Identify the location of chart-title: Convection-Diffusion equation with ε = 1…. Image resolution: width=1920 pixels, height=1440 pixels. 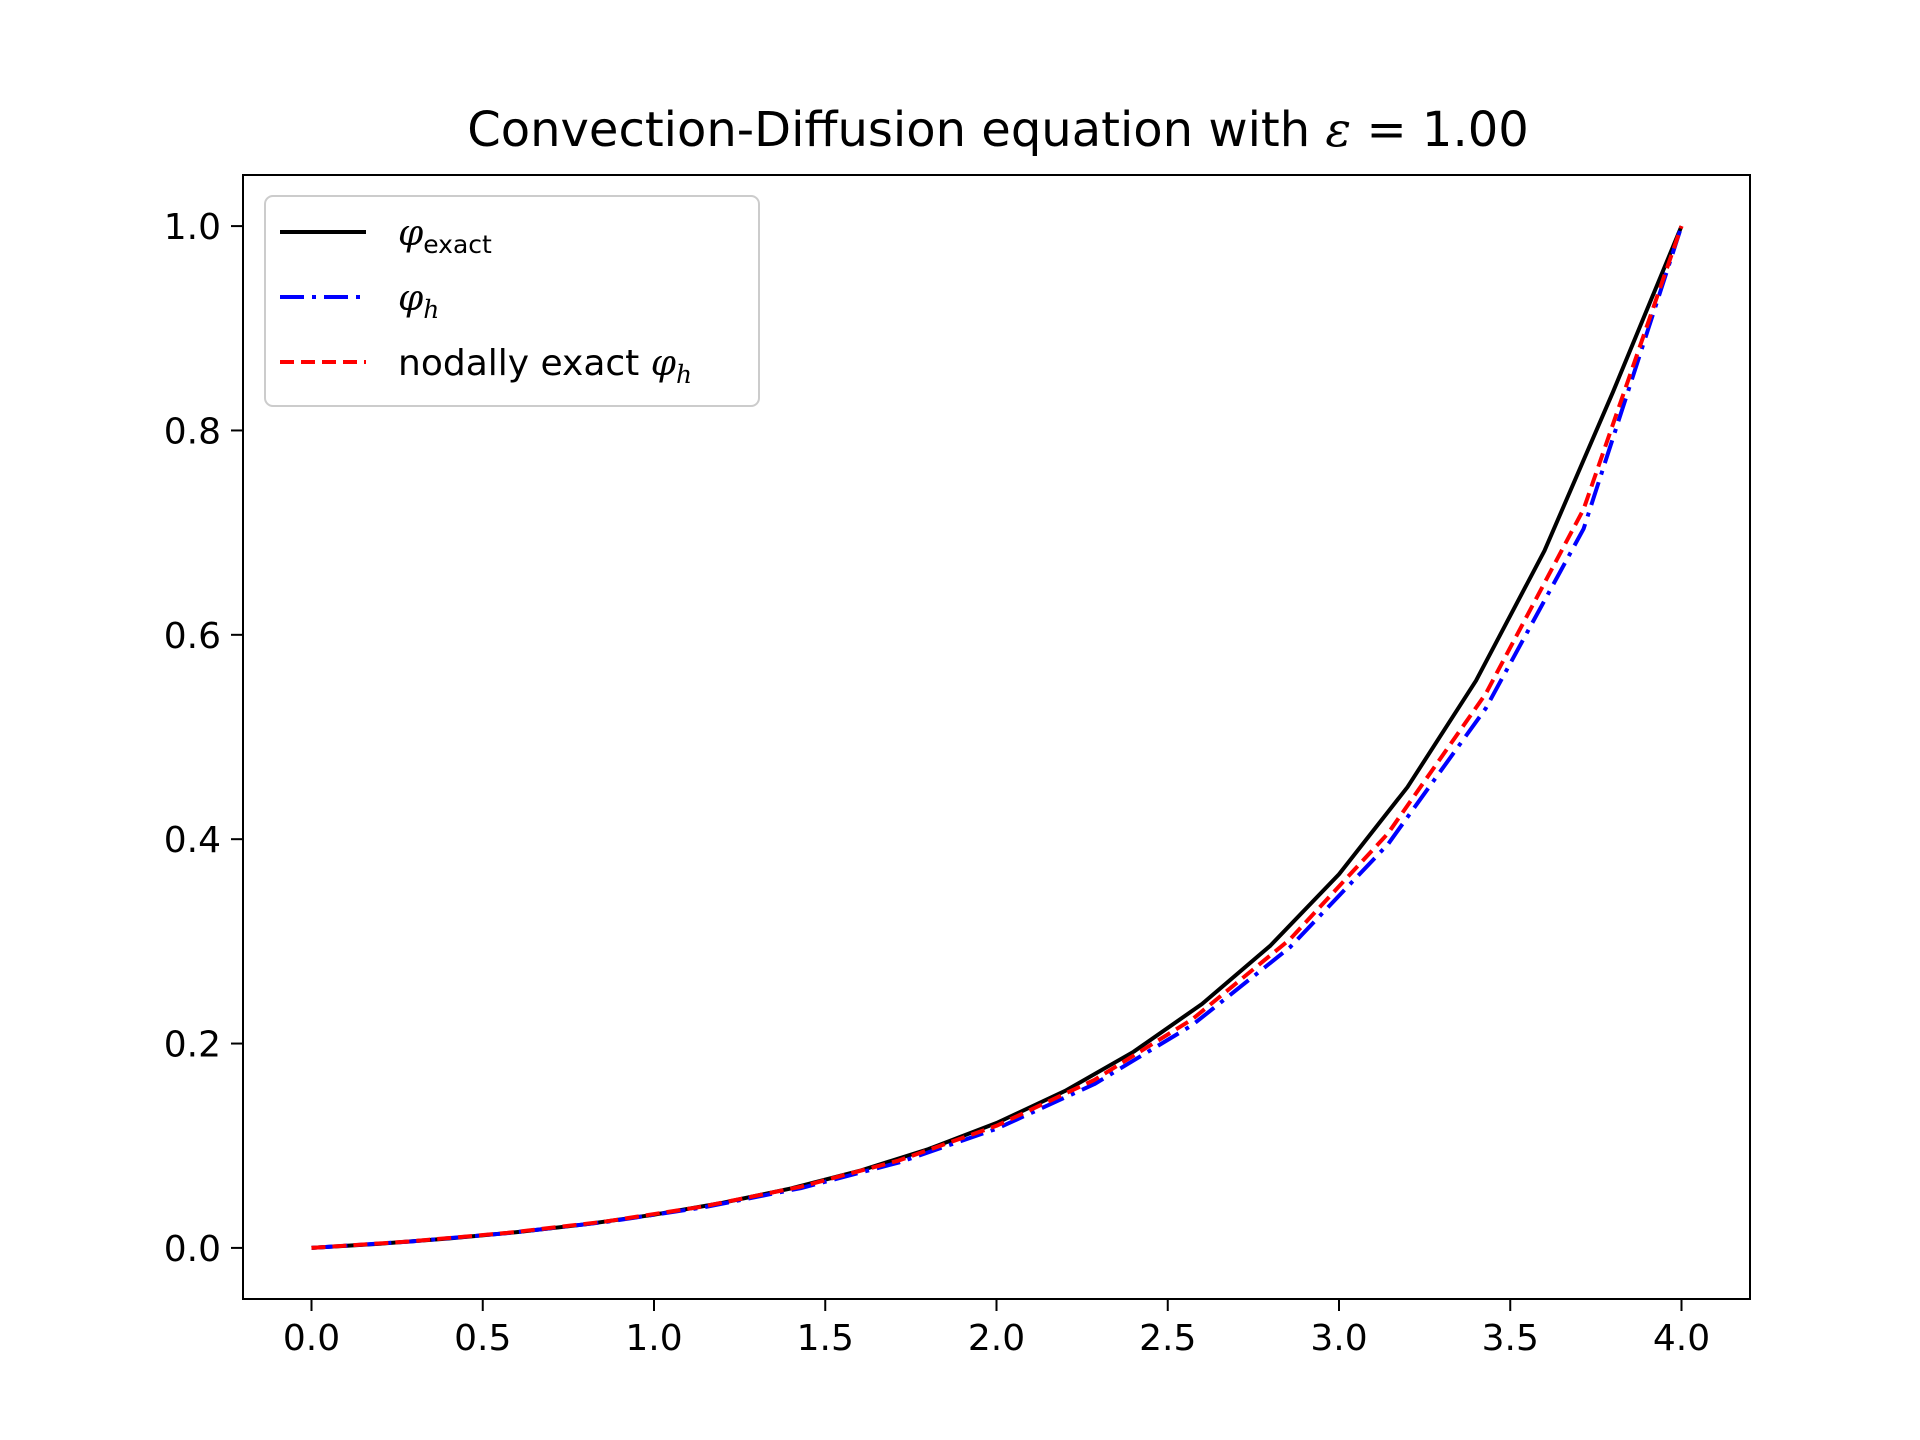
(998, 130).